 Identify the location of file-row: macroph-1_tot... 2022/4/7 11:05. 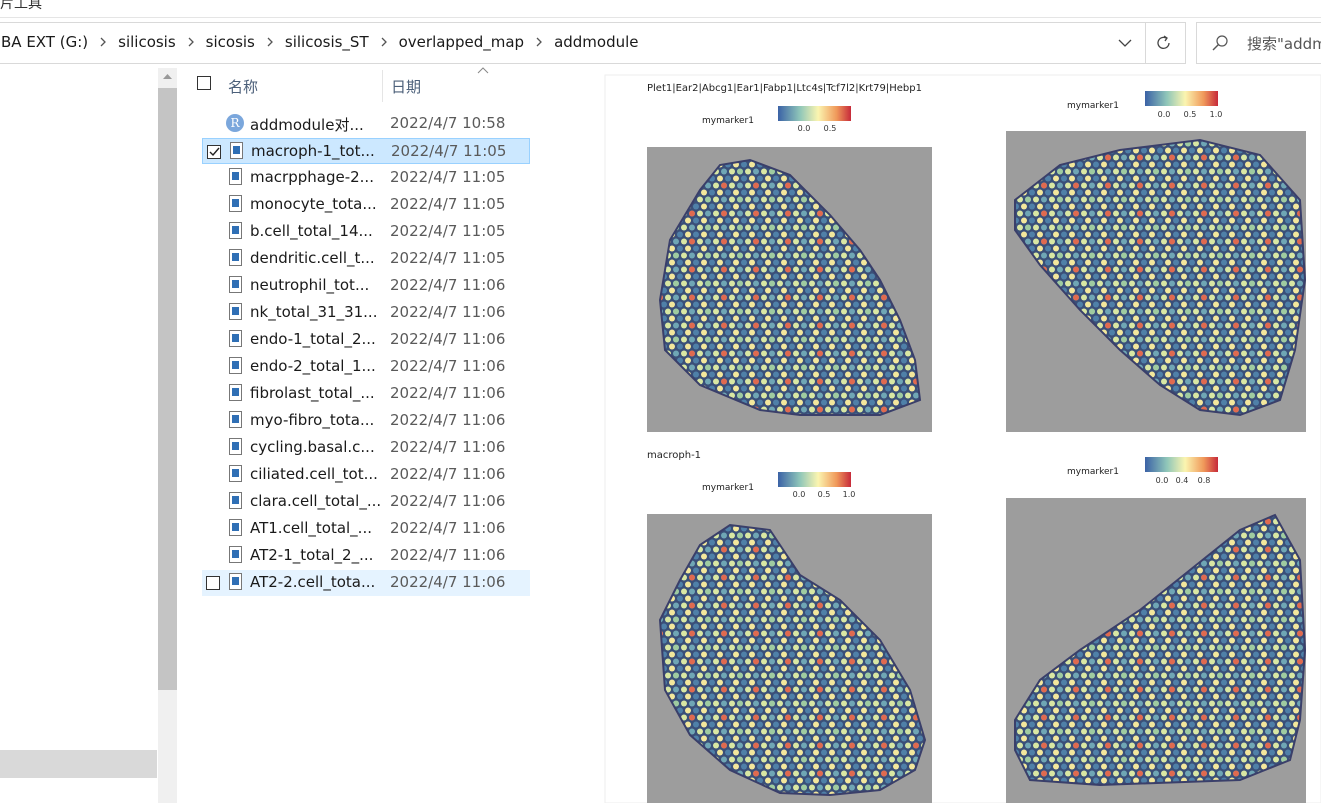
(366, 151).